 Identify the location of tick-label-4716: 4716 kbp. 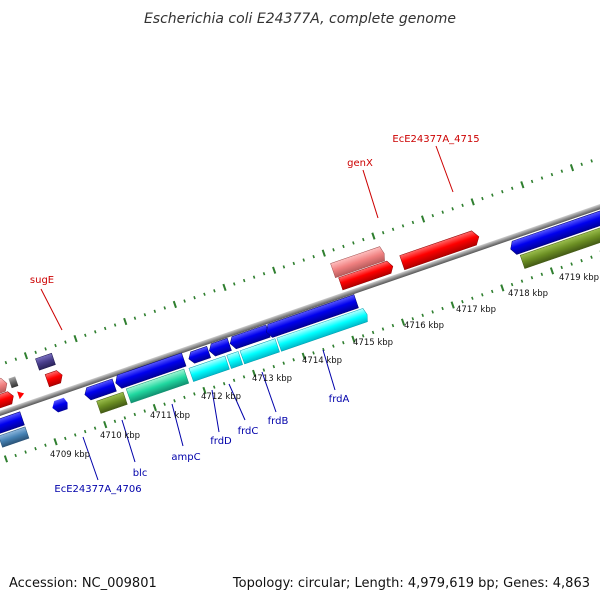
(424, 326).